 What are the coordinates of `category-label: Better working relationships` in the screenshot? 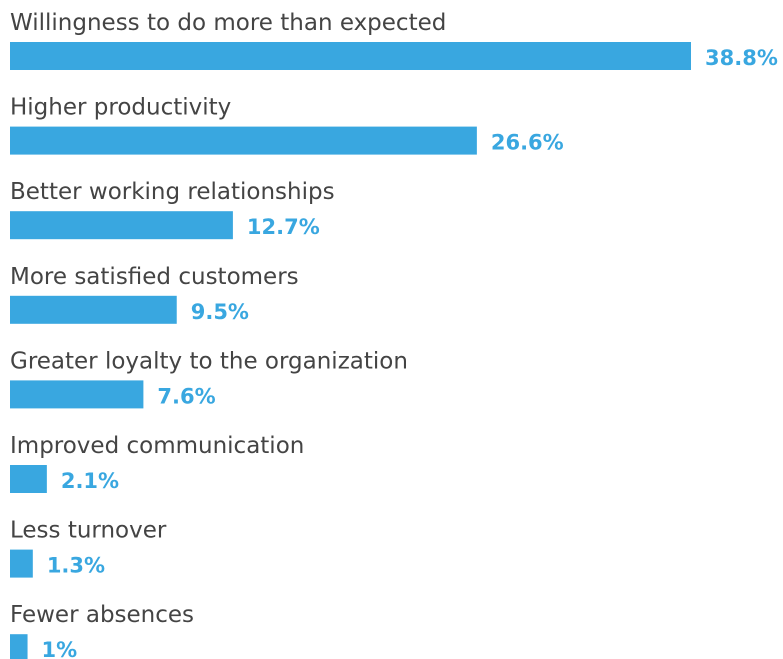 It's located at (172, 192).